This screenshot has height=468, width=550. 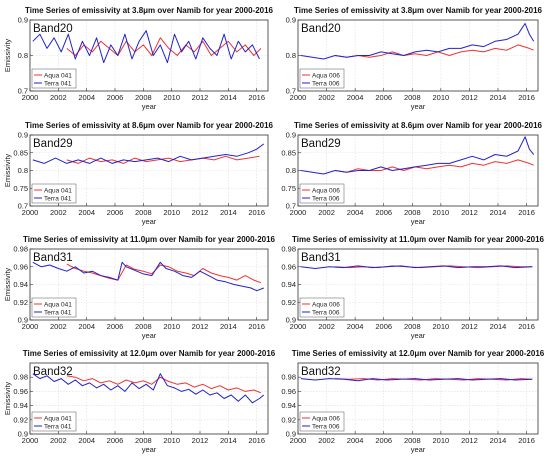 I want to click on y-tick-label: 0.85, so click(x=20, y=152).